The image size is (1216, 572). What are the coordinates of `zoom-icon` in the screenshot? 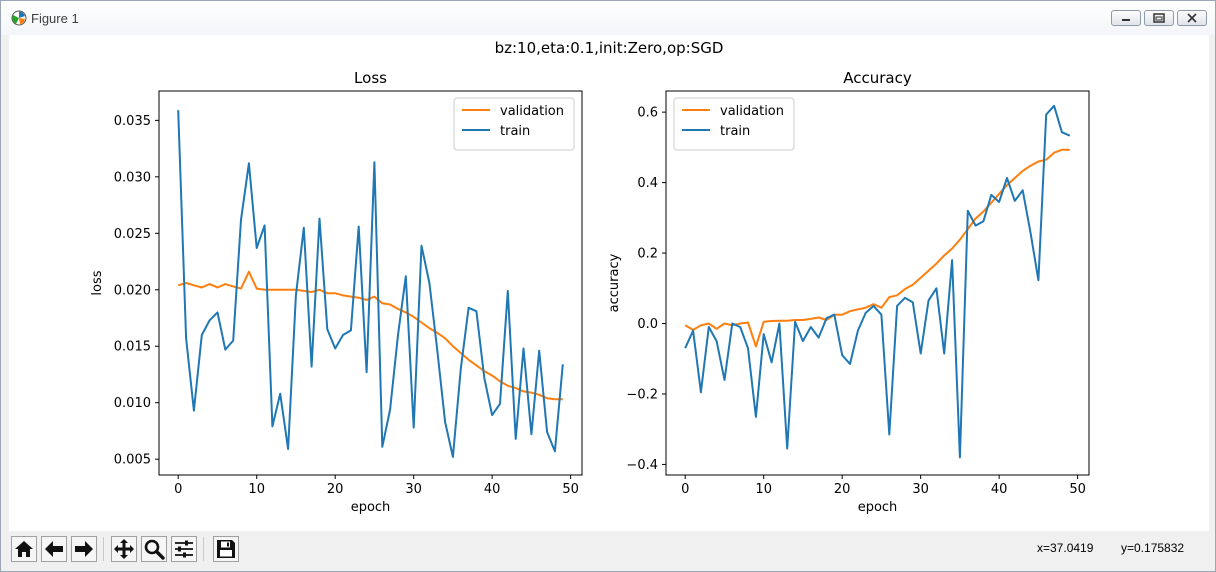 It's located at (154, 549).